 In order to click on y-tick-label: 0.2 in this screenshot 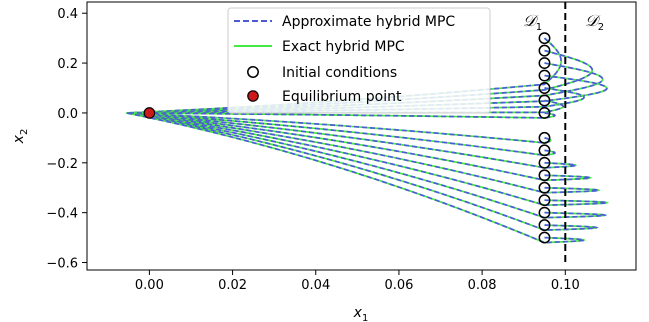, I will do `click(67, 64)`.